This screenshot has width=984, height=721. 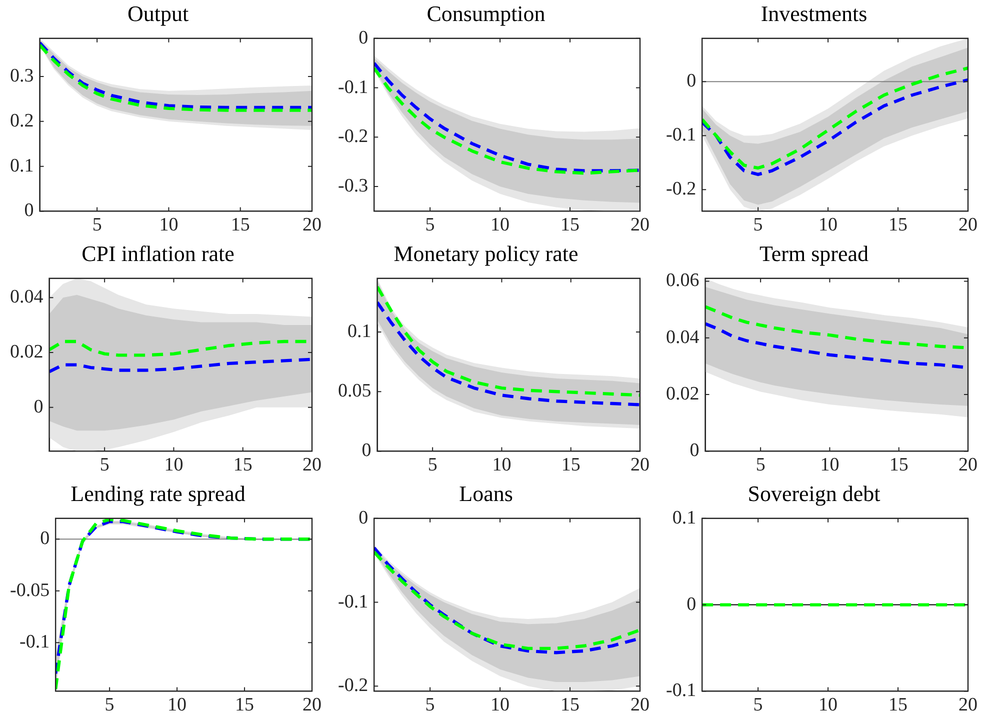 I want to click on chart-title: Monetary policy rate, so click(x=486, y=253).